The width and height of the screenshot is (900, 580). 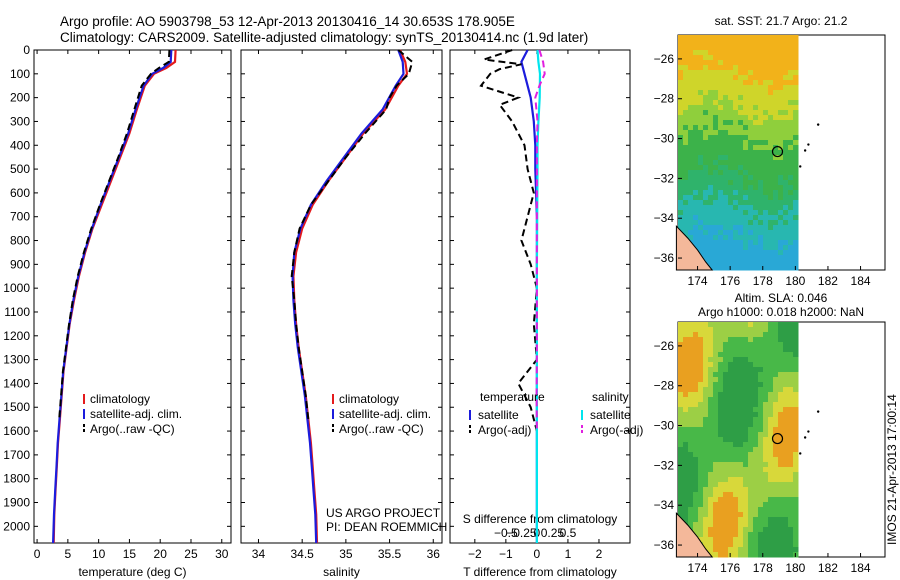 I want to click on map-lon-label: 184, so click(x=861, y=281).